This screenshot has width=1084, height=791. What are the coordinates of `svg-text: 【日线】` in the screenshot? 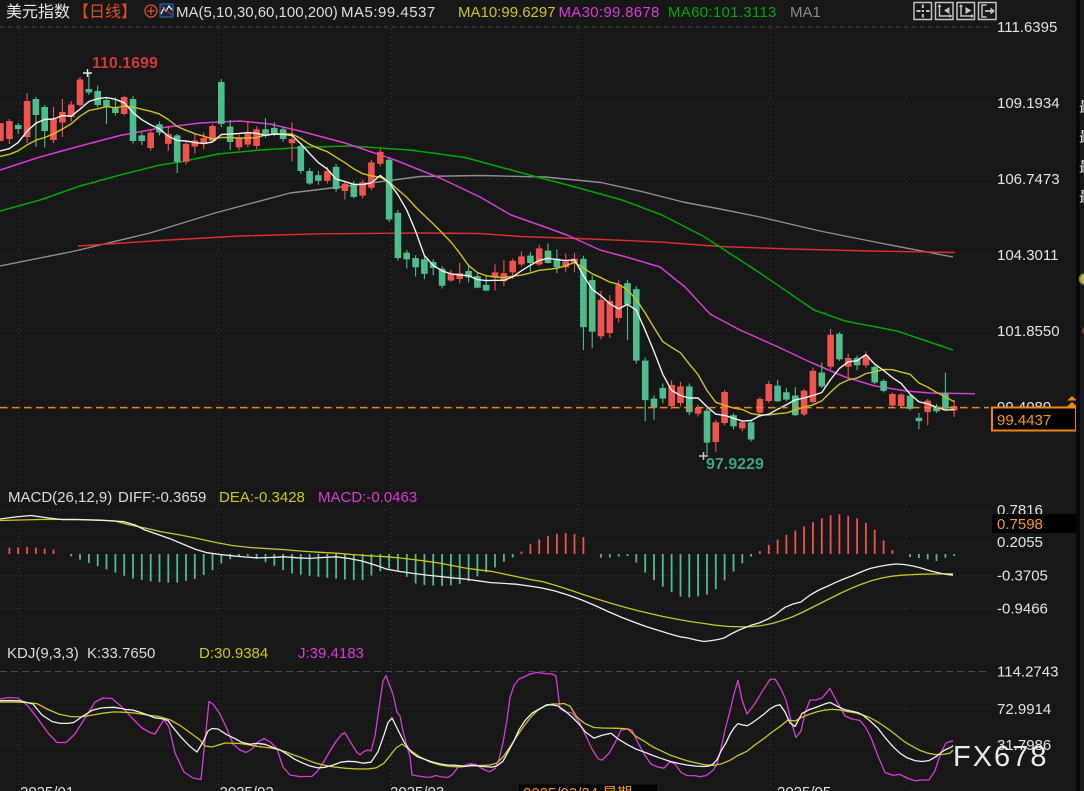 It's located at (105, 12).